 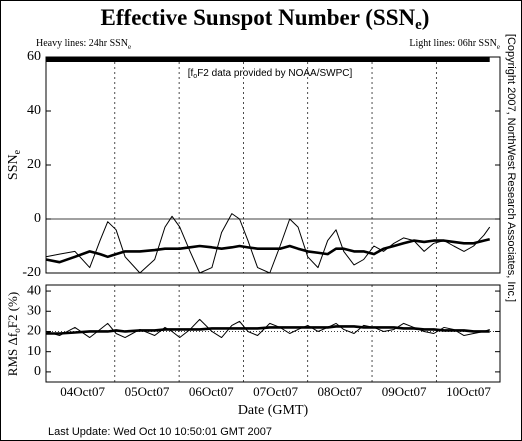 I want to click on x-tick-label: 09Oct07, so click(x=404, y=391).